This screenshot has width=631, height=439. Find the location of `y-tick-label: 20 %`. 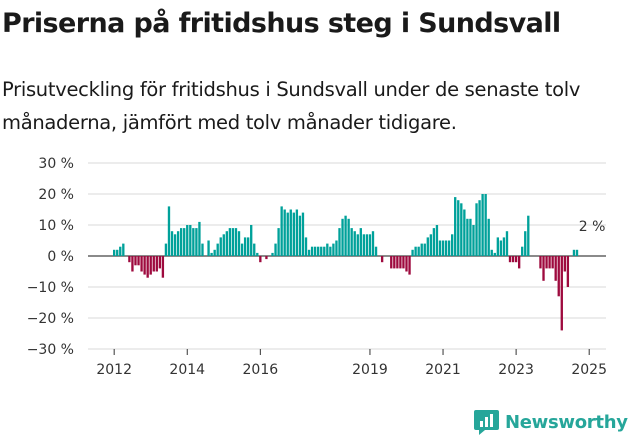

y-tick-label: 20 % is located at coordinates (56, 195).